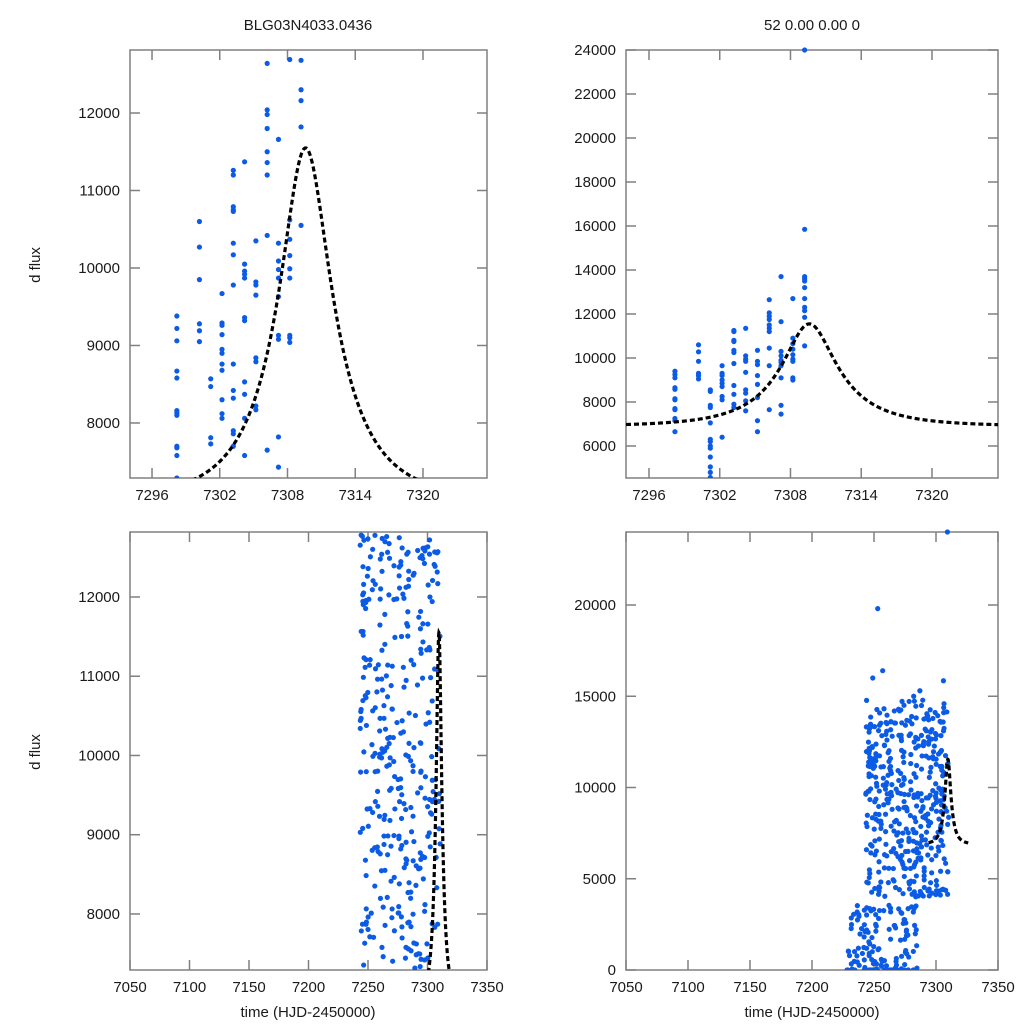 This screenshot has width=1024, height=1024. Describe the element at coordinates (997, 987) in the screenshot. I see `bottom-right-xtick-label: 7350` at that location.